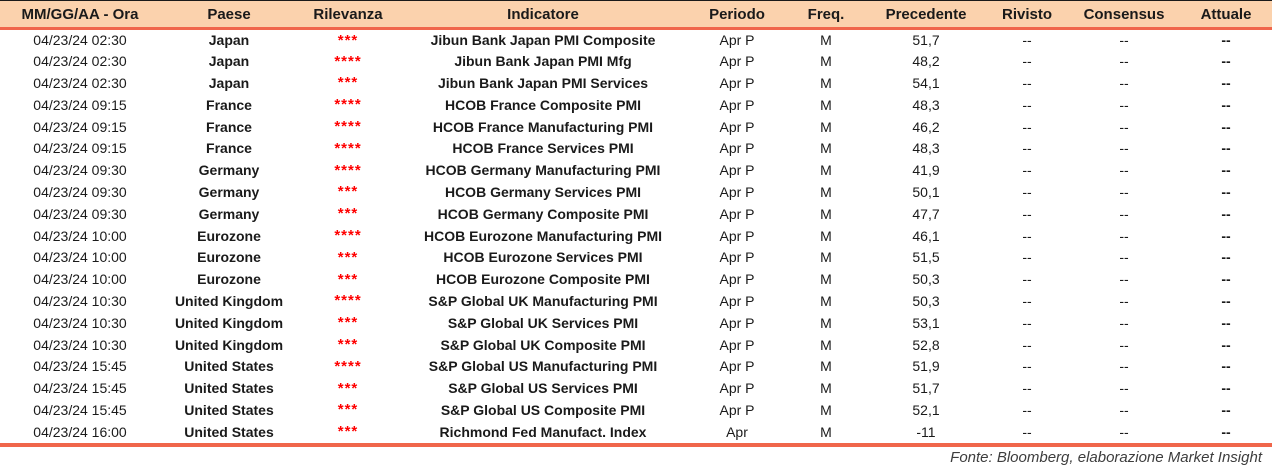  I want to click on column-header-indicator: Indicatore, so click(543, 15).